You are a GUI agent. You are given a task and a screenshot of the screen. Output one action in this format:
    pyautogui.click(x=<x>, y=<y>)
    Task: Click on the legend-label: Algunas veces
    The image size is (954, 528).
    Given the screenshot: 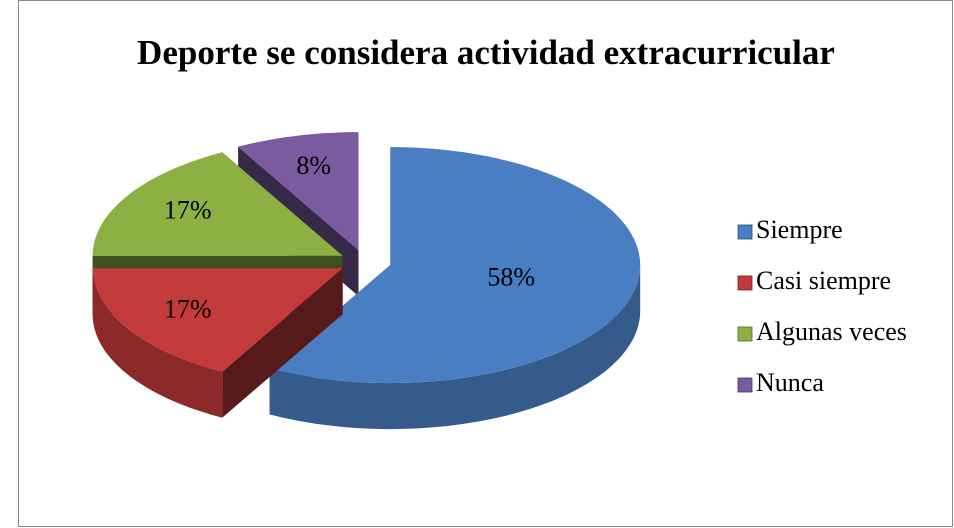 What is the action you would take?
    pyautogui.click(x=831, y=331)
    